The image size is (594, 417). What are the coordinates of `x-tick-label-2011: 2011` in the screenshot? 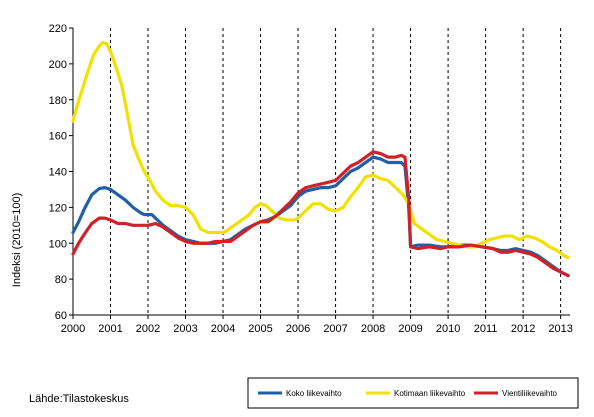 It's located at (486, 329).